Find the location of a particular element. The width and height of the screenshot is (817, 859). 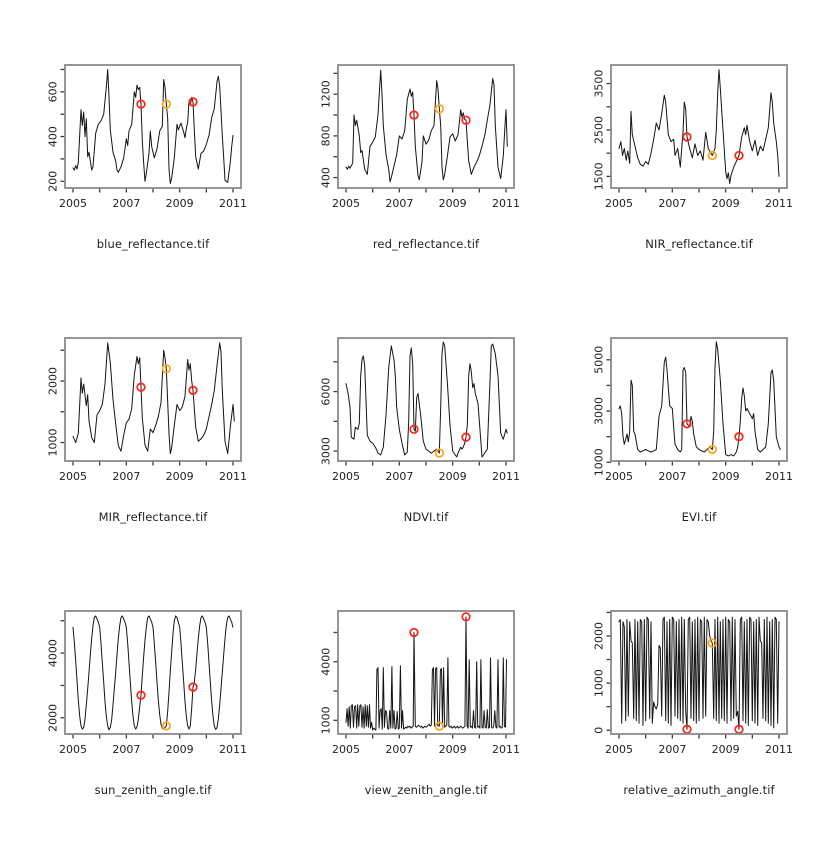

plot-title: sun_zenith_angle.tif is located at coordinates (153, 790).